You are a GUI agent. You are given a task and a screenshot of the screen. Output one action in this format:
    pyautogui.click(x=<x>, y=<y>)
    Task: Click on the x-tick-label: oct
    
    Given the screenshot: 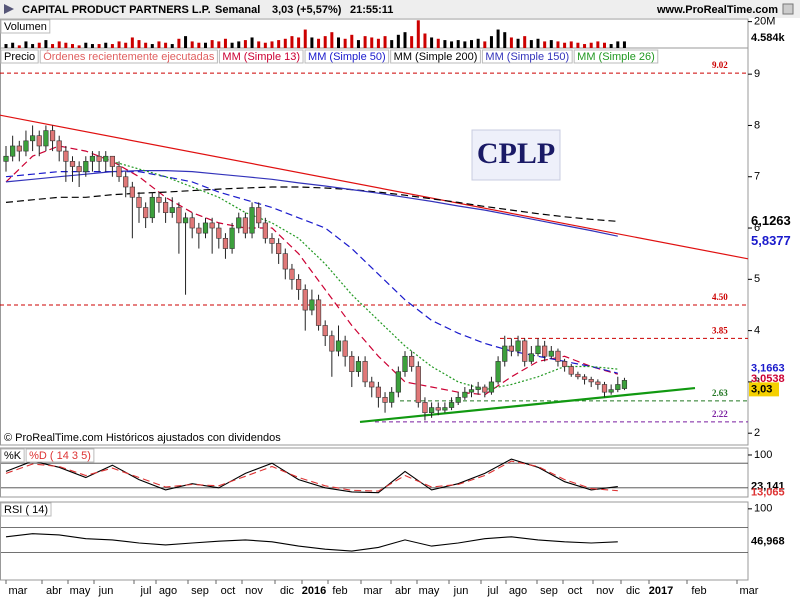 What is the action you would take?
    pyautogui.click(x=228, y=591)
    